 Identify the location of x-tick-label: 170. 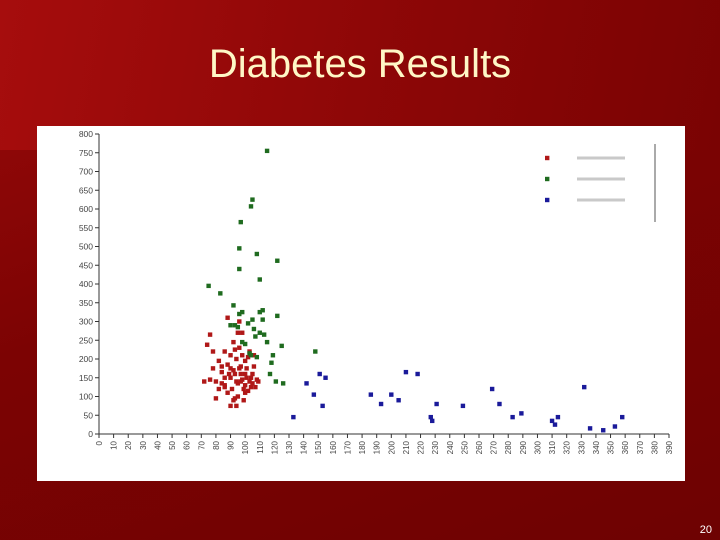
(347, 447).